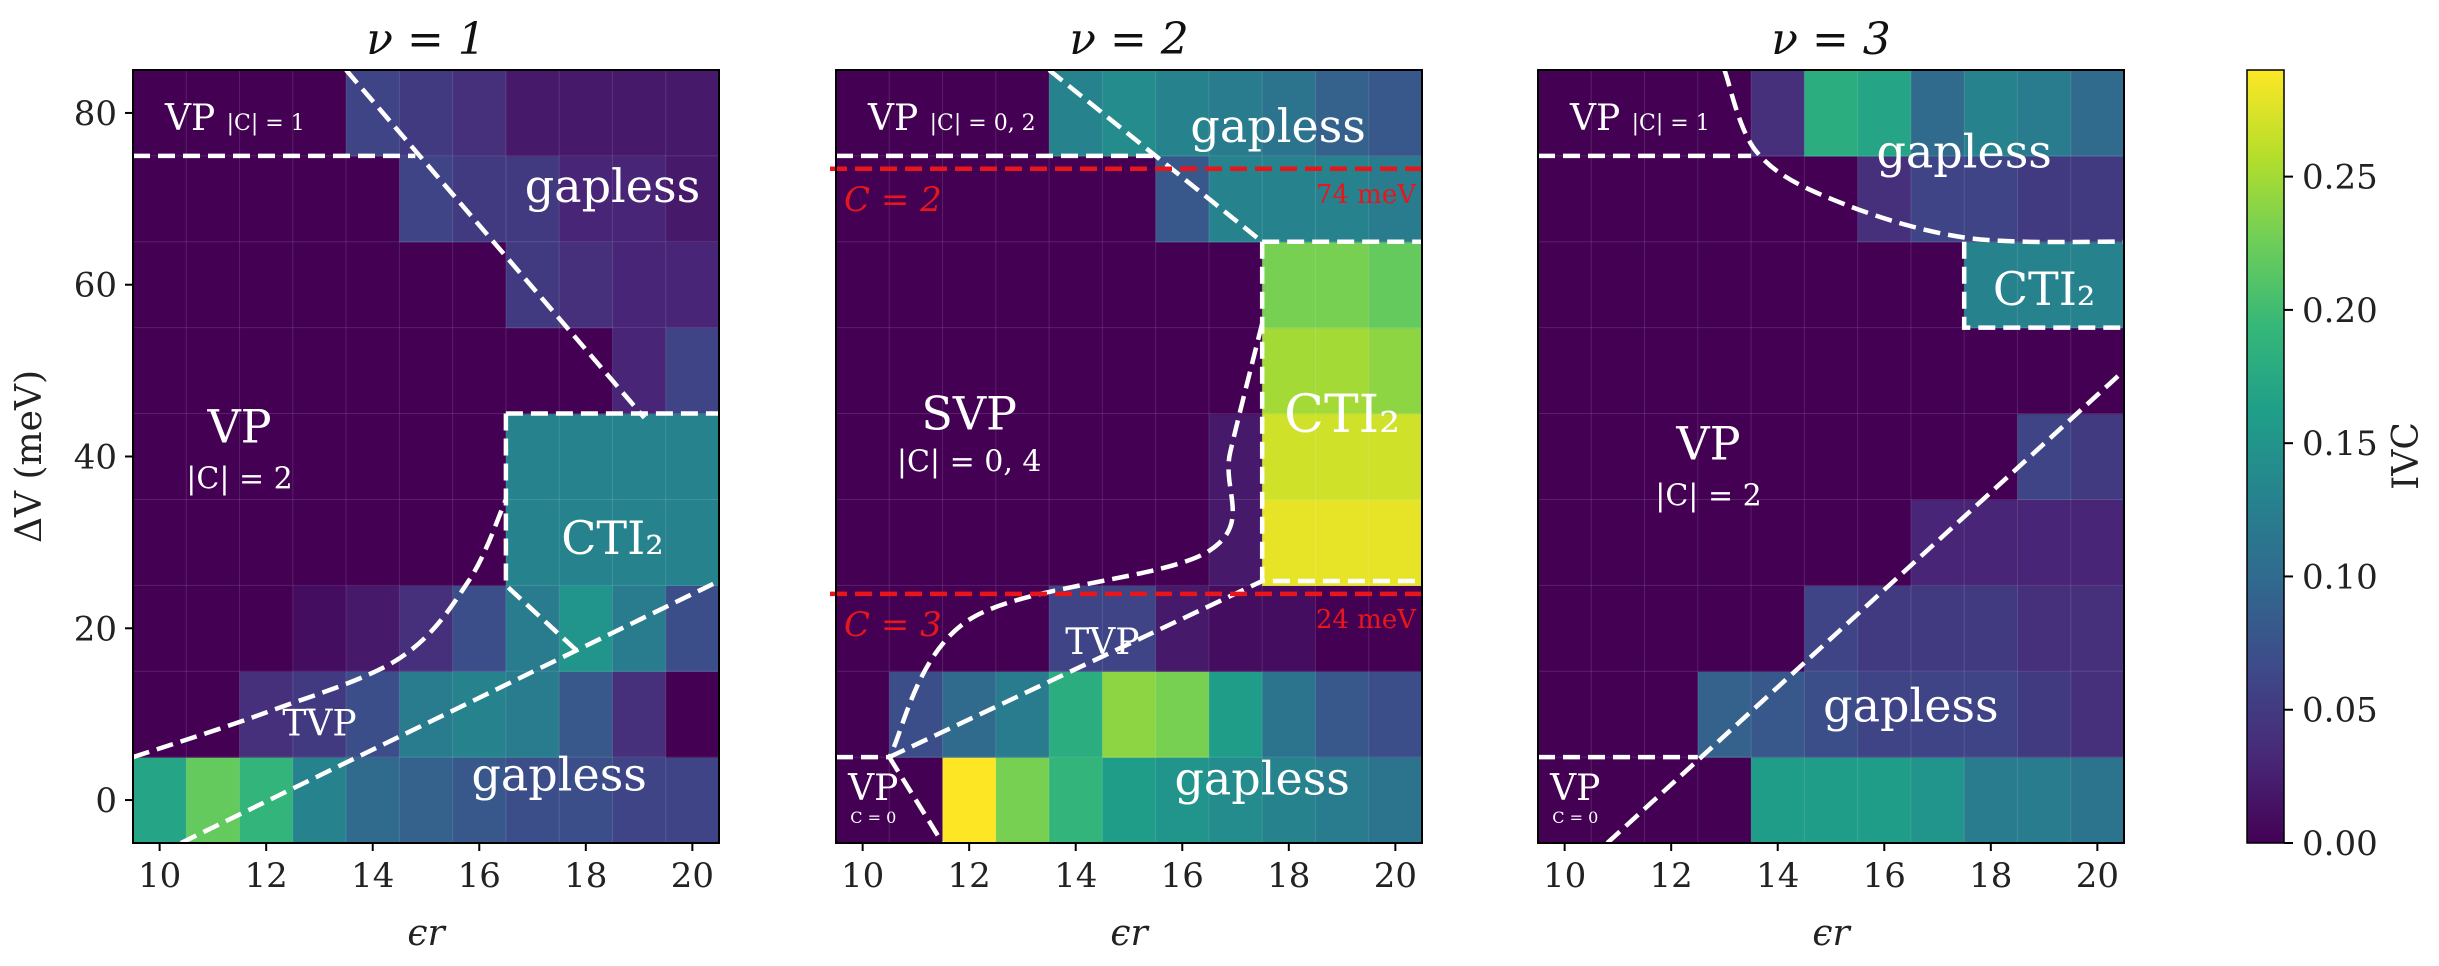 The image size is (2439, 966). I want to click on x-tick-label: 10, so click(159, 876).